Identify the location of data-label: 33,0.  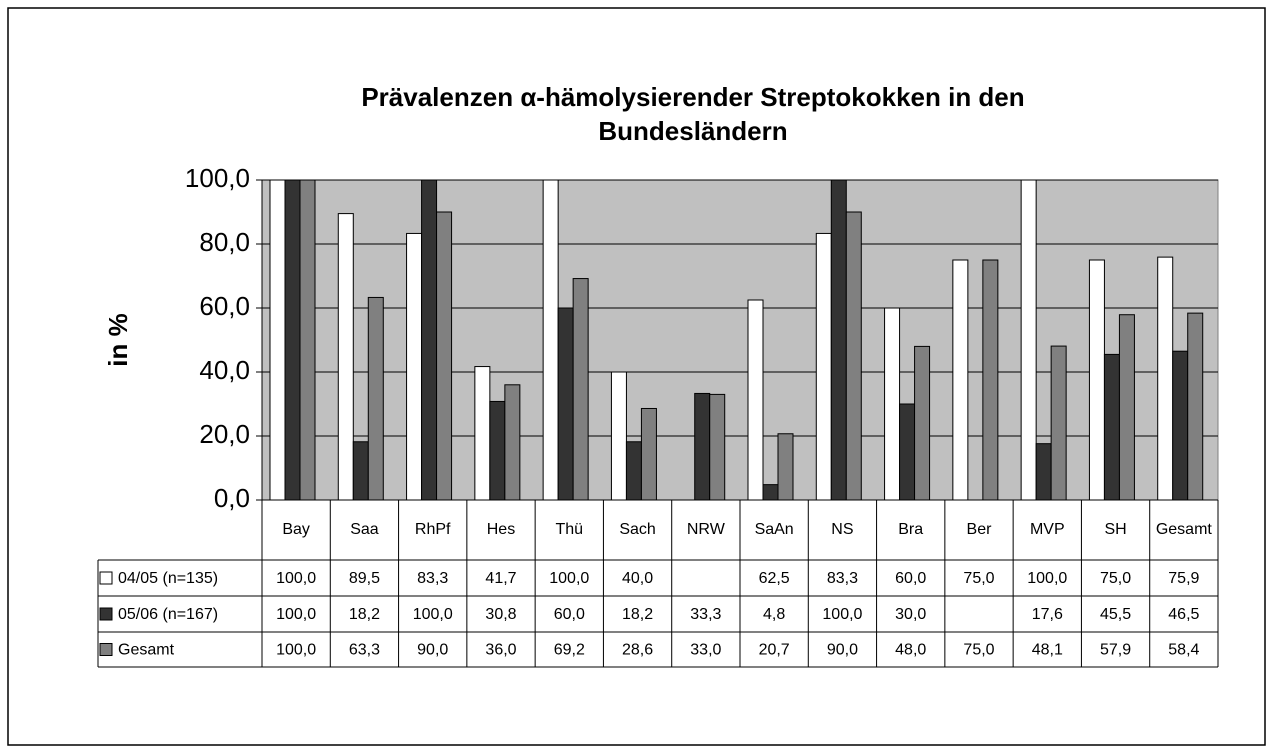
(705, 650).